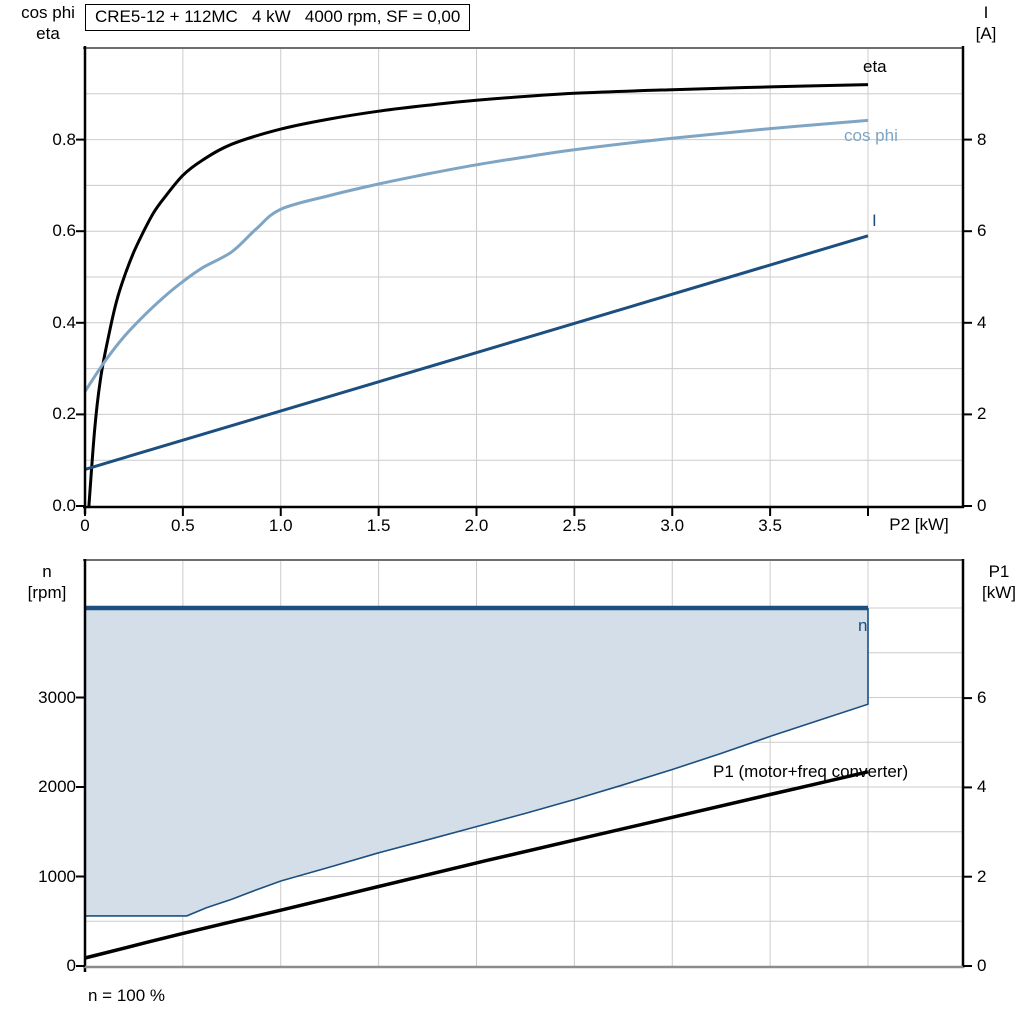 The width and height of the screenshot is (1024, 1024). What do you see at coordinates (71, 965) in the screenshot?
I see `bottom-left-tick-label: 0` at bounding box center [71, 965].